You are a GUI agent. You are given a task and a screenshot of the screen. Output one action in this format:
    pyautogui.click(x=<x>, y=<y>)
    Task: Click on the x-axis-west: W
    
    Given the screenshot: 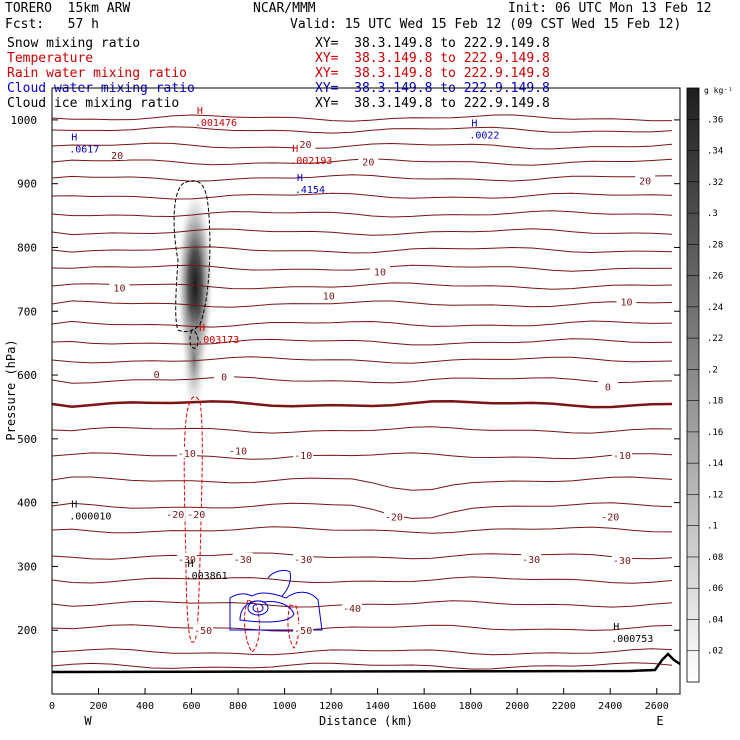 What is the action you would take?
    pyautogui.click(x=88, y=721)
    